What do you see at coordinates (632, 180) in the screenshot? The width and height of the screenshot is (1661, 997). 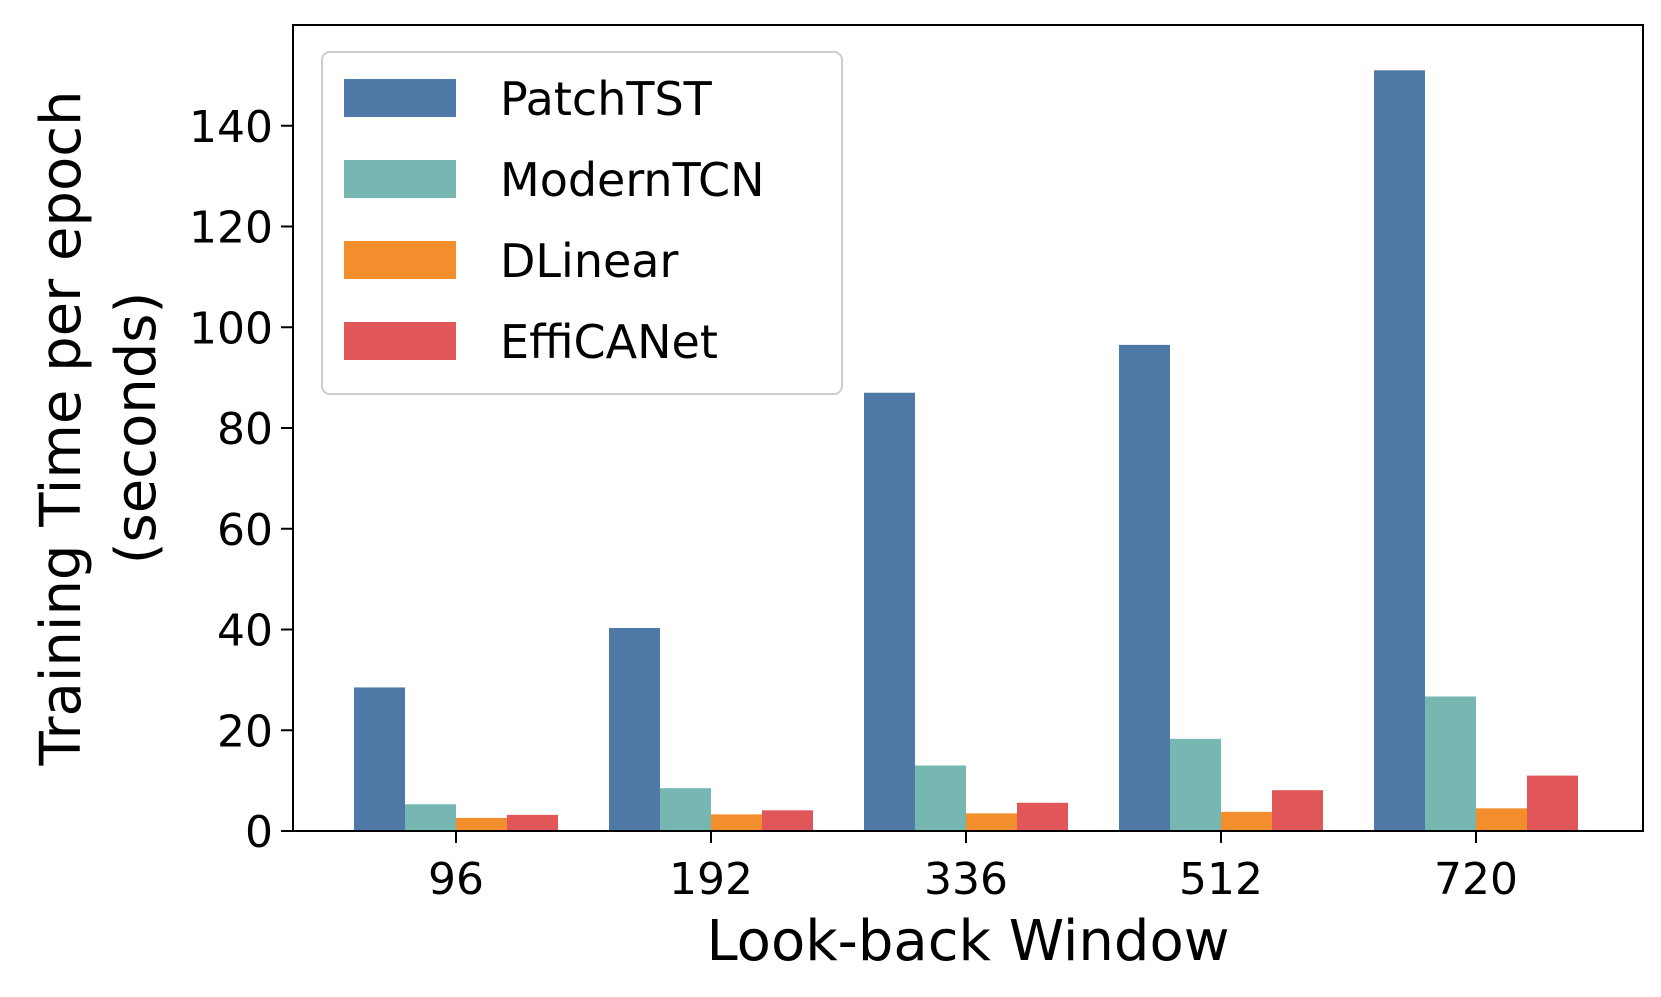 I see `legend-label-moderntcn: ModernTCN` at bounding box center [632, 180].